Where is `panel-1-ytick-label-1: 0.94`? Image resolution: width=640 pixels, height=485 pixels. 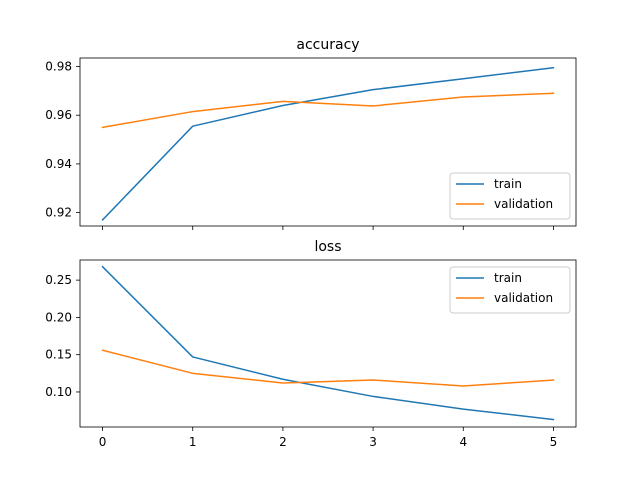 panel-1-ytick-label-1: 0.94 is located at coordinates (58, 164).